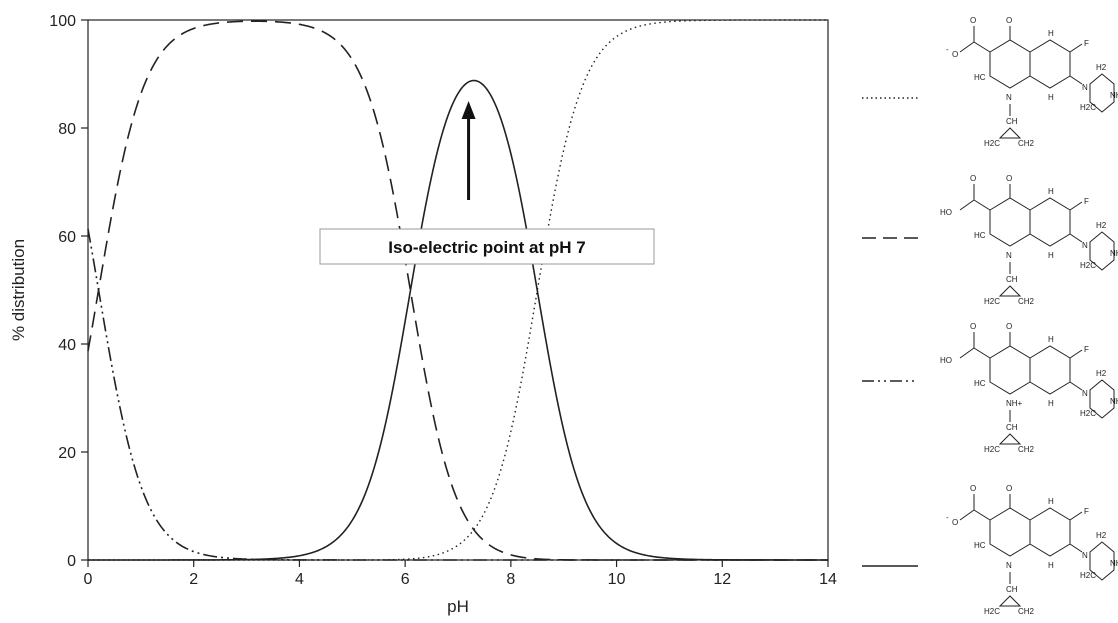 The image size is (1118, 623). What do you see at coordinates (67, 453) in the screenshot?
I see `y-tick-label: 20` at bounding box center [67, 453].